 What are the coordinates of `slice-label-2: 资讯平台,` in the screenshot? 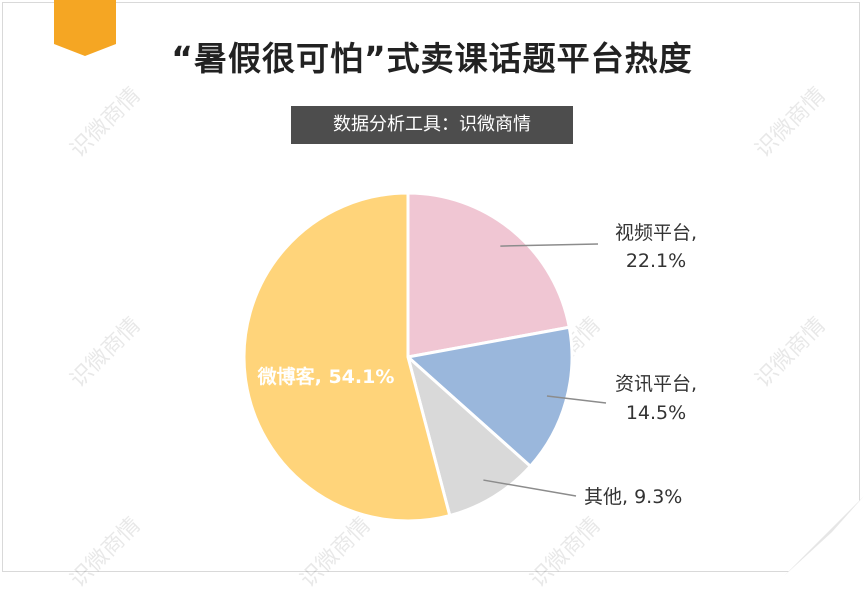 It's located at (656, 384).